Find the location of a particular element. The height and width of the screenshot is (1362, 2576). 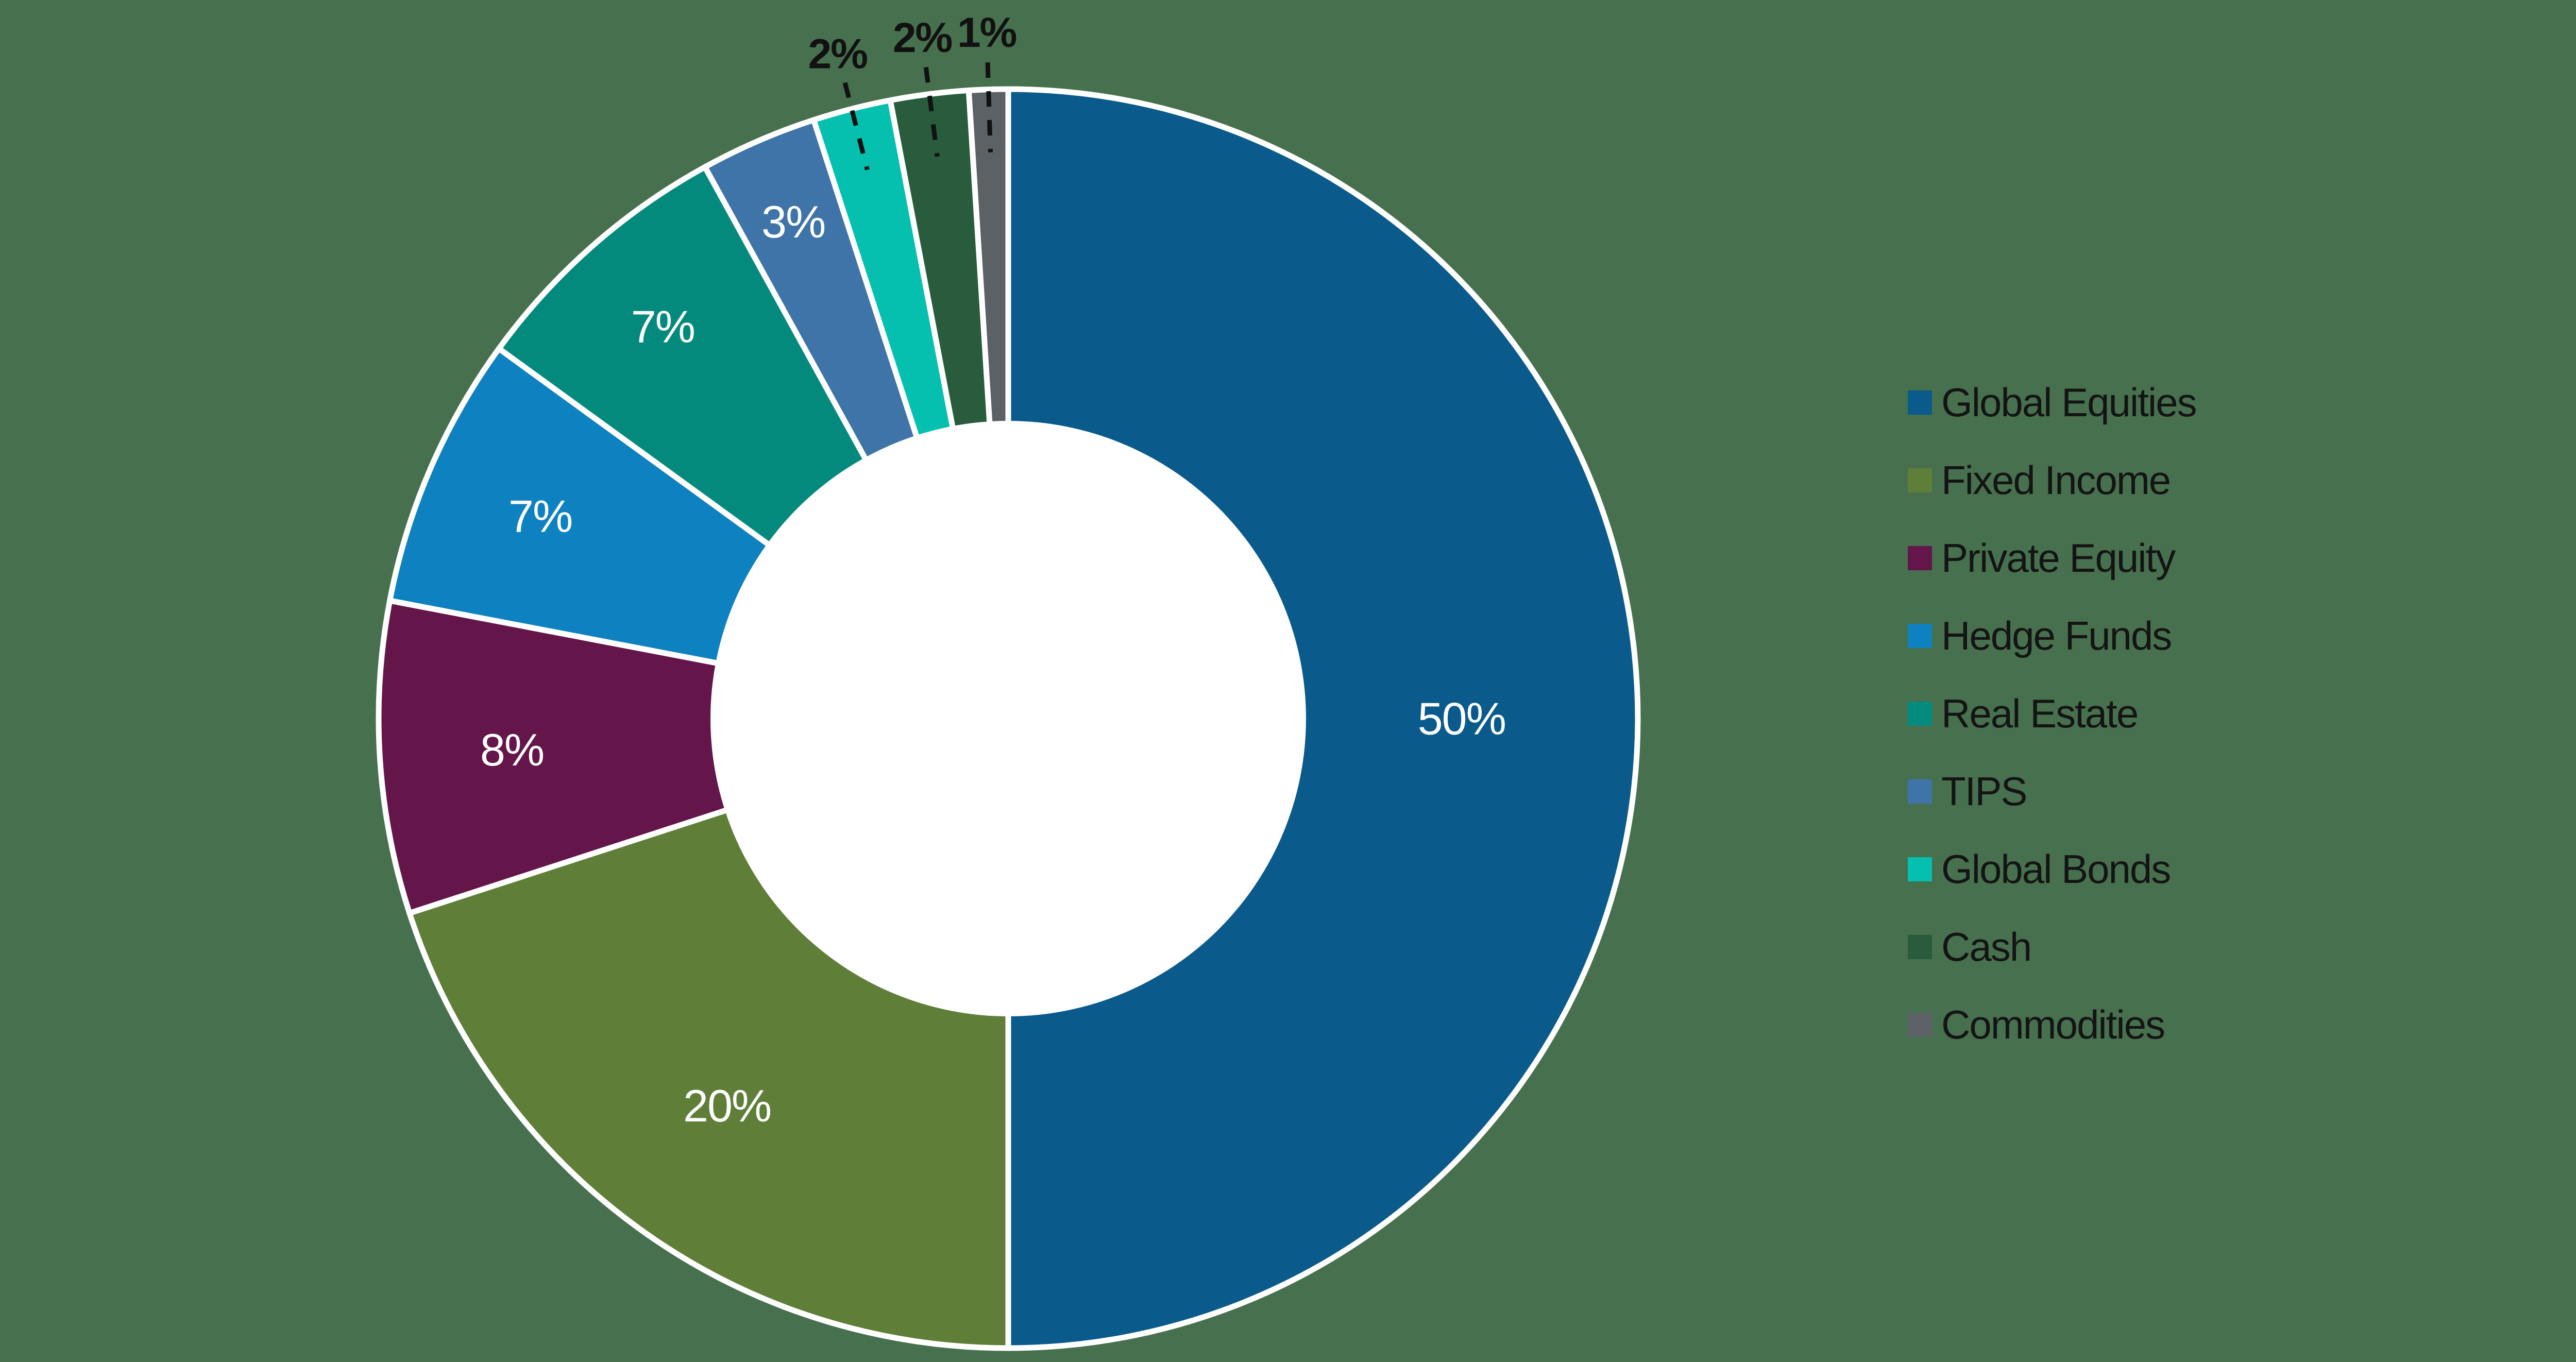

legend-item-private-equity: Private Equity is located at coordinates (2052, 558).